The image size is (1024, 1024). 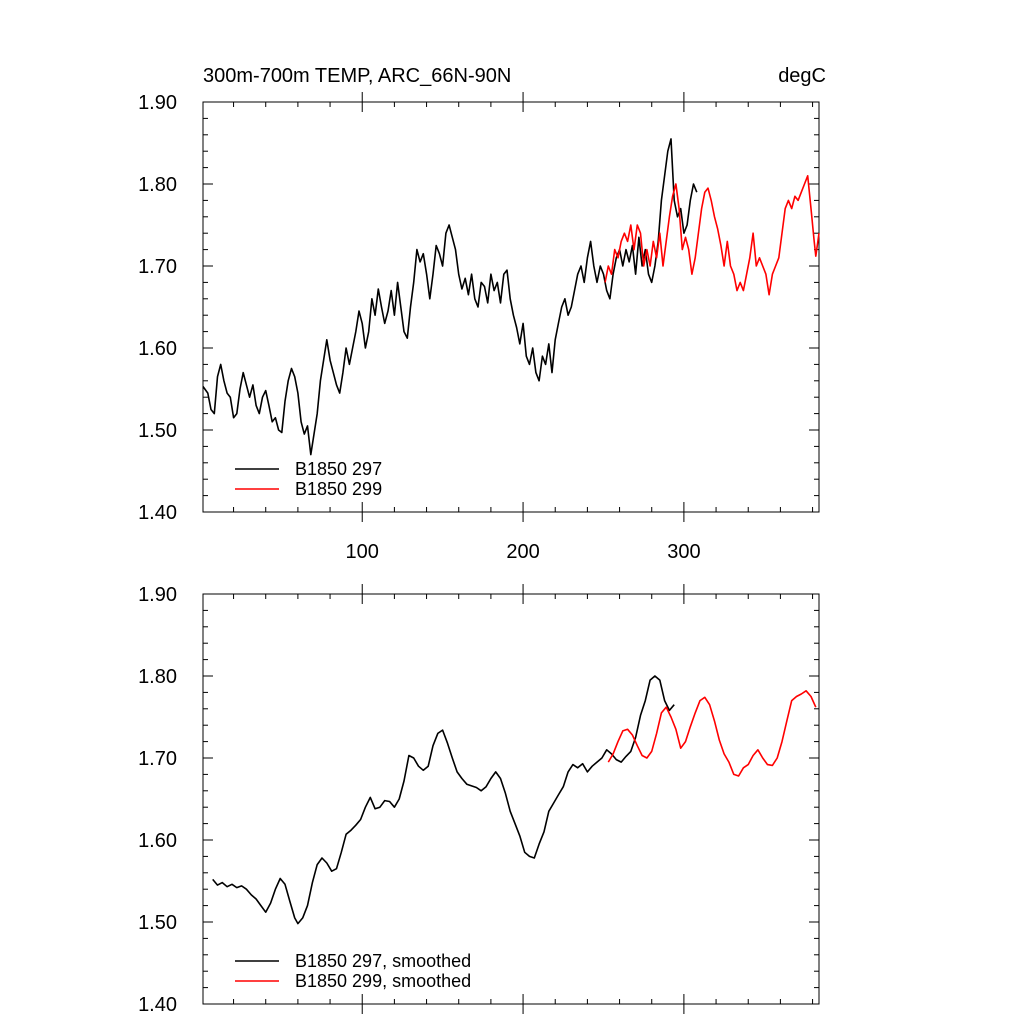 What do you see at coordinates (383, 981) in the screenshot?
I see `legend-label: B1850 299, smoothed` at bounding box center [383, 981].